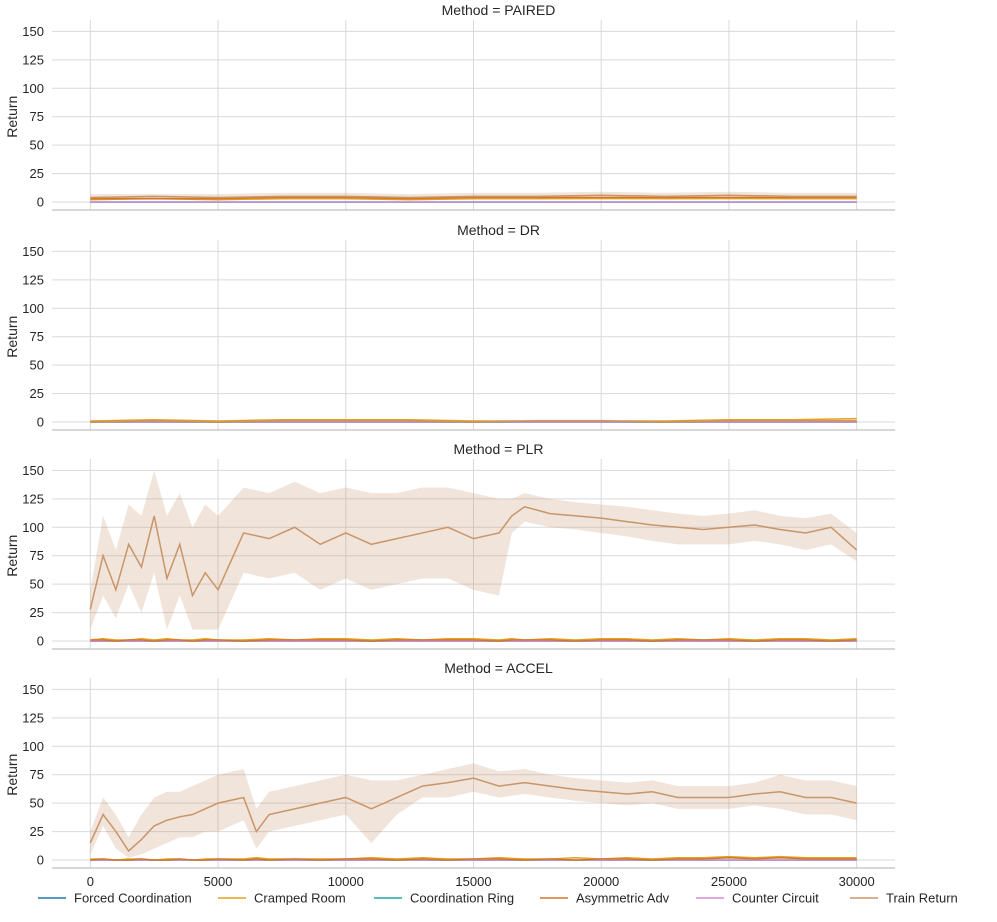 The image size is (997, 922). What do you see at coordinates (729, 881) in the screenshot?
I see `x-tick-label: 25000` at bounding box center [729, 881].